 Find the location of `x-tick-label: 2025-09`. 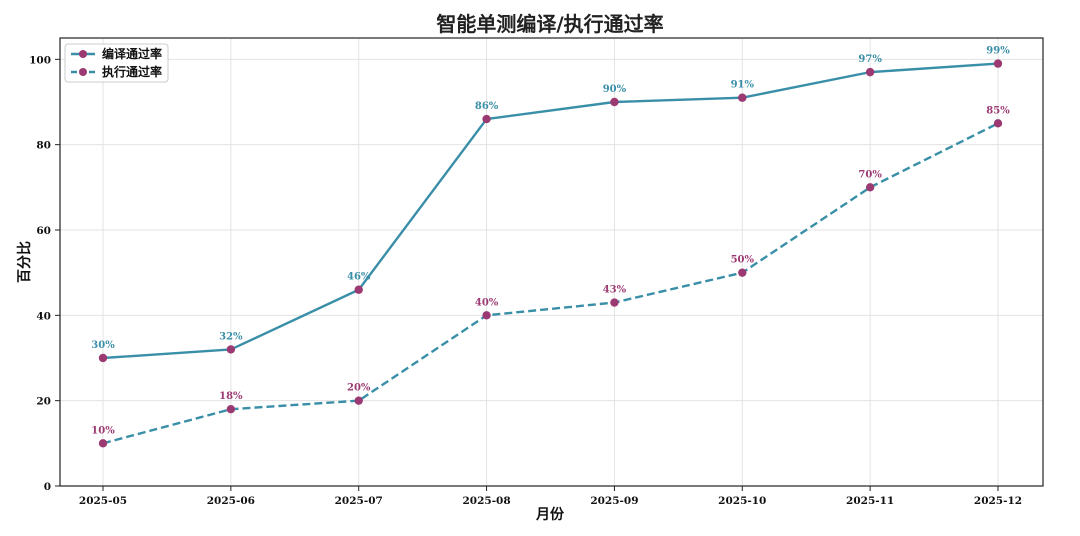

x-tick-label: 2025-09 is located at coordinates (614, 501).